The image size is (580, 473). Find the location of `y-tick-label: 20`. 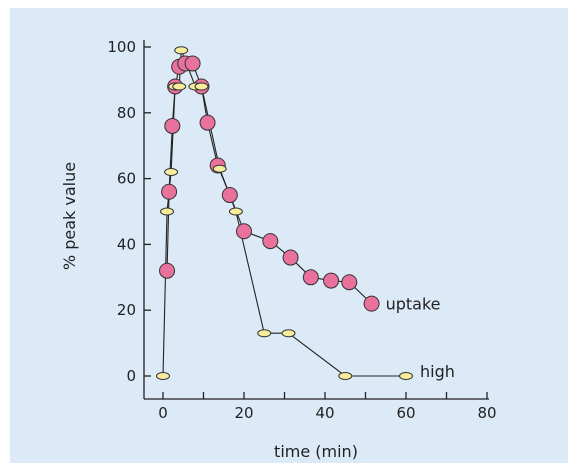

y-tick-label: 20 is located at coordinates (126, 310).